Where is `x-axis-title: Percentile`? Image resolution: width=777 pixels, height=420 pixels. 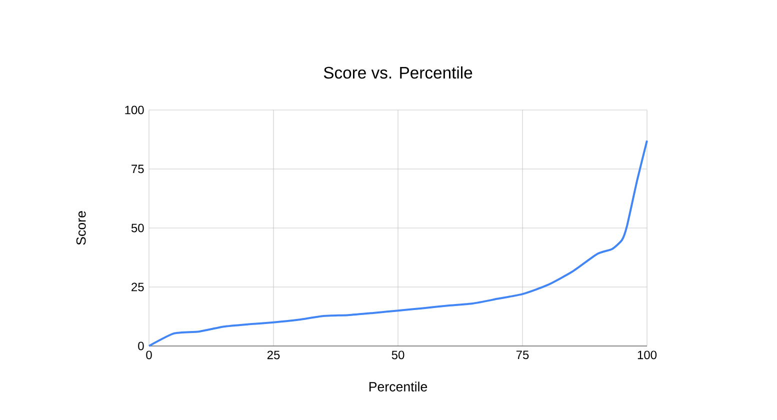 x-axis-title: Percentile is located at coordinates (398, 387).